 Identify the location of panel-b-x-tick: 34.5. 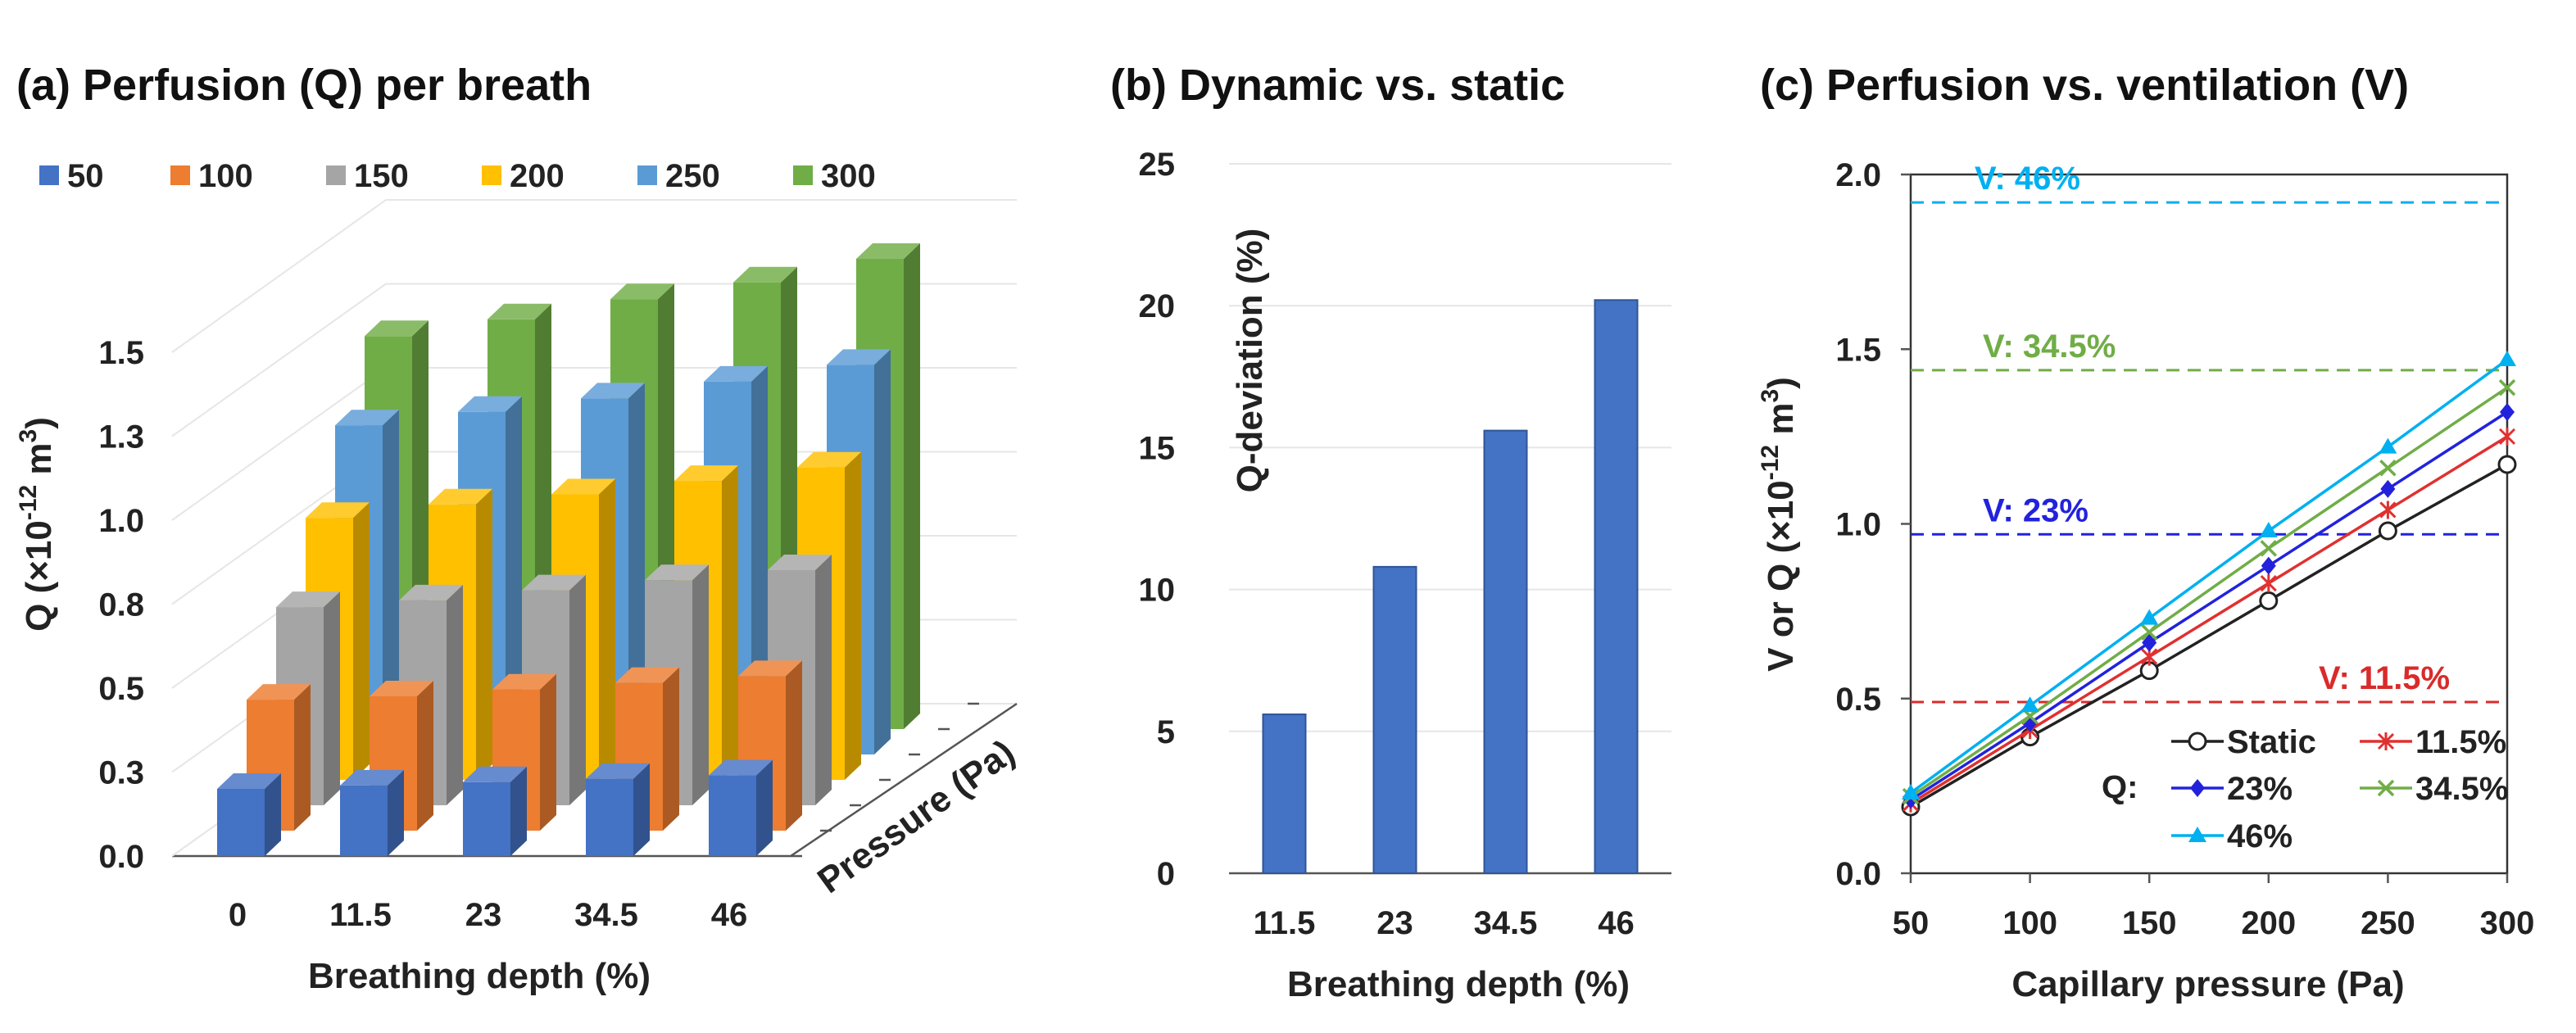
(1506, 923).